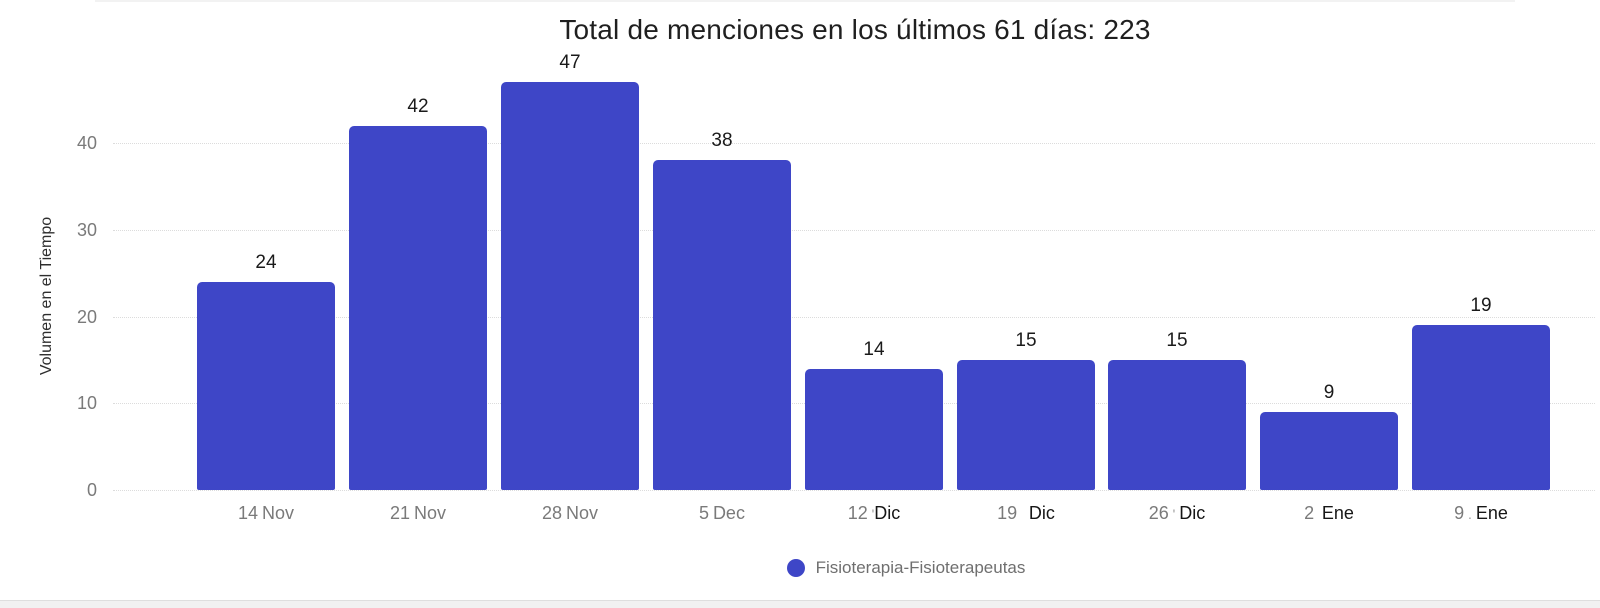 Image resolution: width=1600 pixels, height=608 pixels. Describe the element at coordinates (1459, 513) in the screenshot. I see `x-tick-day: 9` at that location.